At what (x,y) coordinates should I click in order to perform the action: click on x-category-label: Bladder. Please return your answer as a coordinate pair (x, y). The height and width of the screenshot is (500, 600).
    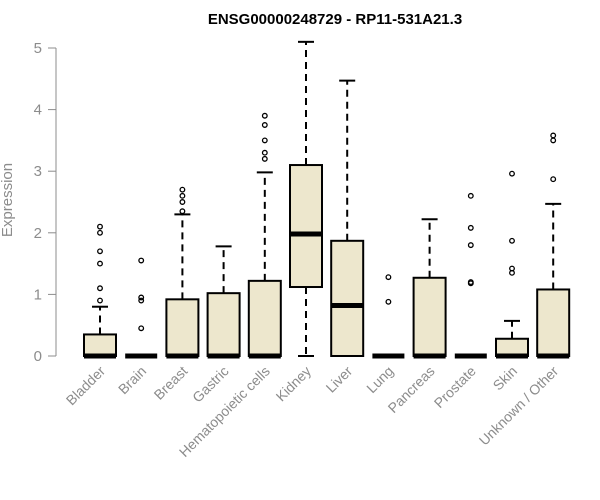
    Looking at the image, I should click on (86, 386).